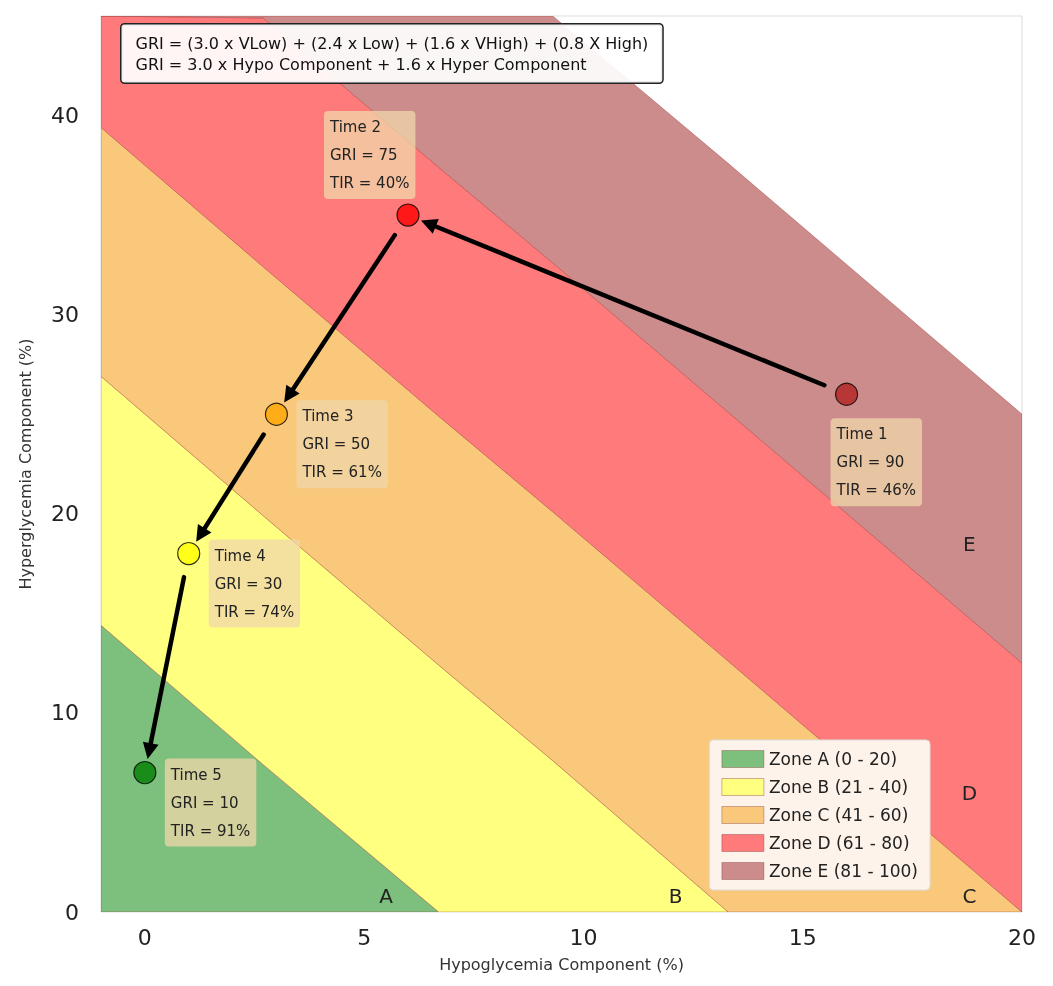 The height and width of the screenshot is (986, 1053). Describe the element at coordinates (386, 896) in the screenshot. I see `annotation: A` at that location.